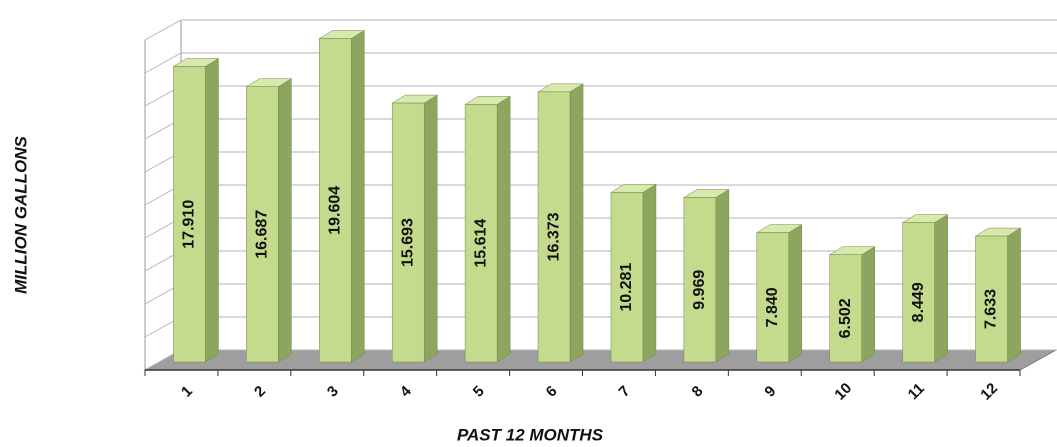 This screenshot has height=447, width=1057. Describe the element at coordinates (333, 392) in the screenshot. I see `x-tick-label: 3` at that location.